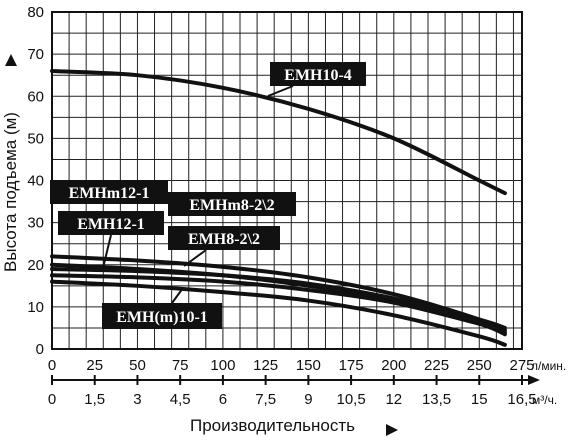 This screenshot has height=443, width=586. I want to click on y-tick-label: 30, so click(35, 223).